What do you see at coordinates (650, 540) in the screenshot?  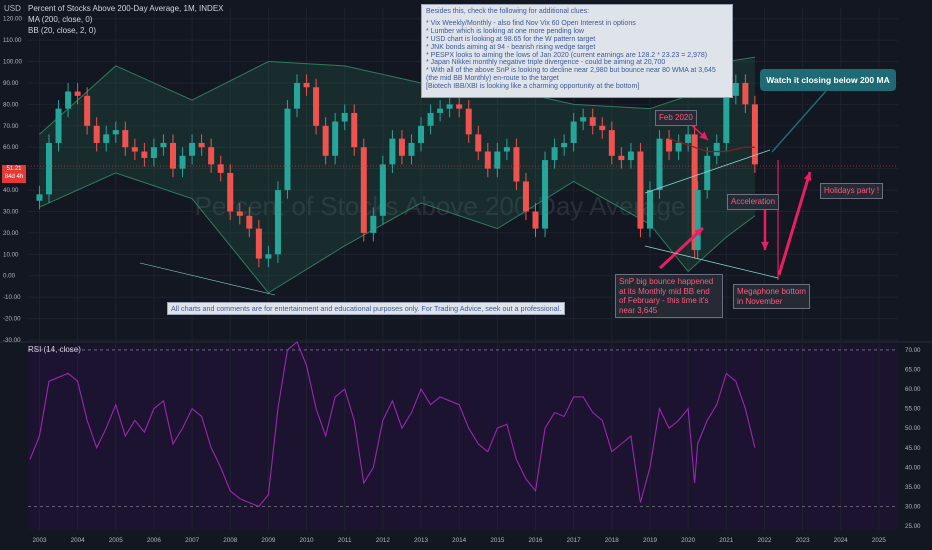 I see `x-tick-label: 2019` at bounding box center [650, 540].